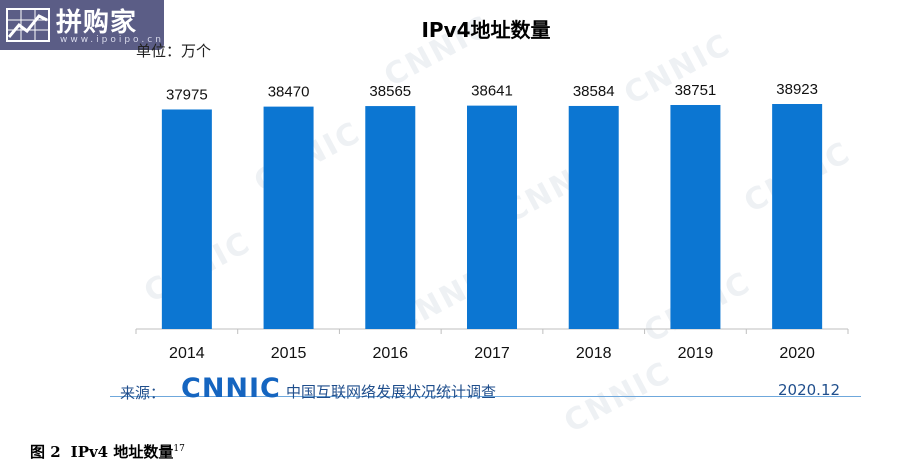  I want to click on figure-caption: 图 2 IPv4 地址数量17, so click(107, 451).